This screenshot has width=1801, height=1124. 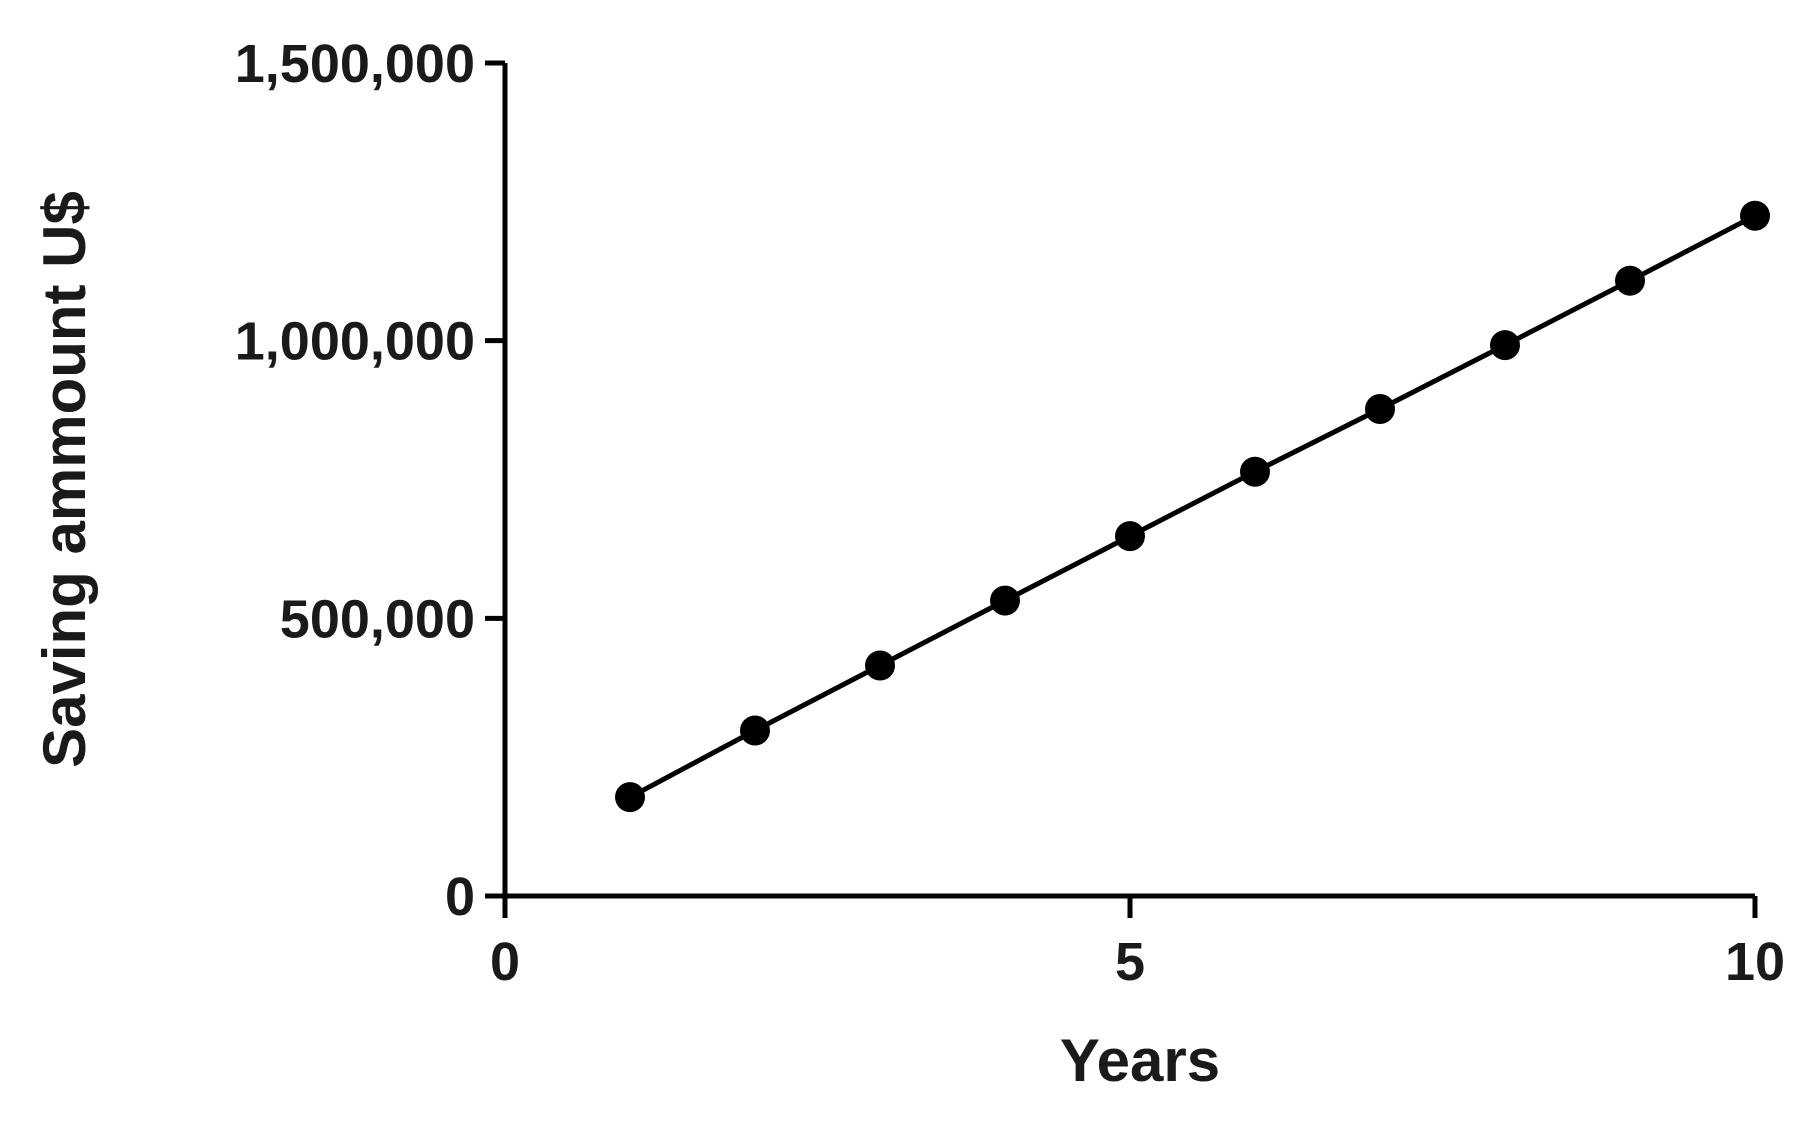 I want to click on x-ticks: 0 5 10, so click(x=1137, y=944).